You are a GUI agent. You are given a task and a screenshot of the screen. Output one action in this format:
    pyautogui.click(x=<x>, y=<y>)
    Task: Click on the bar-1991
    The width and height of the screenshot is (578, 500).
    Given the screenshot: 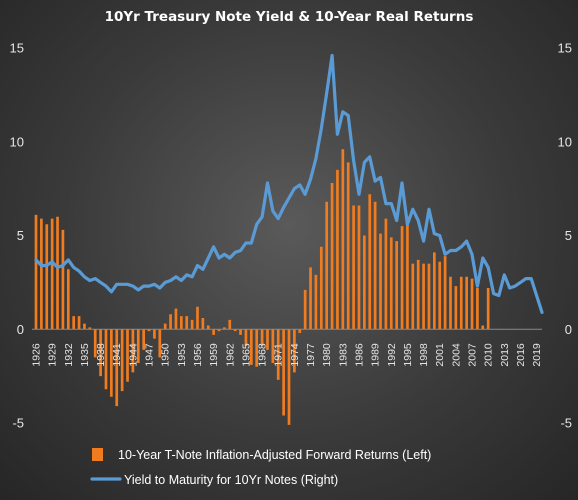 What is the action you would take?
    pyautogui.click(x=386, y=274)
    